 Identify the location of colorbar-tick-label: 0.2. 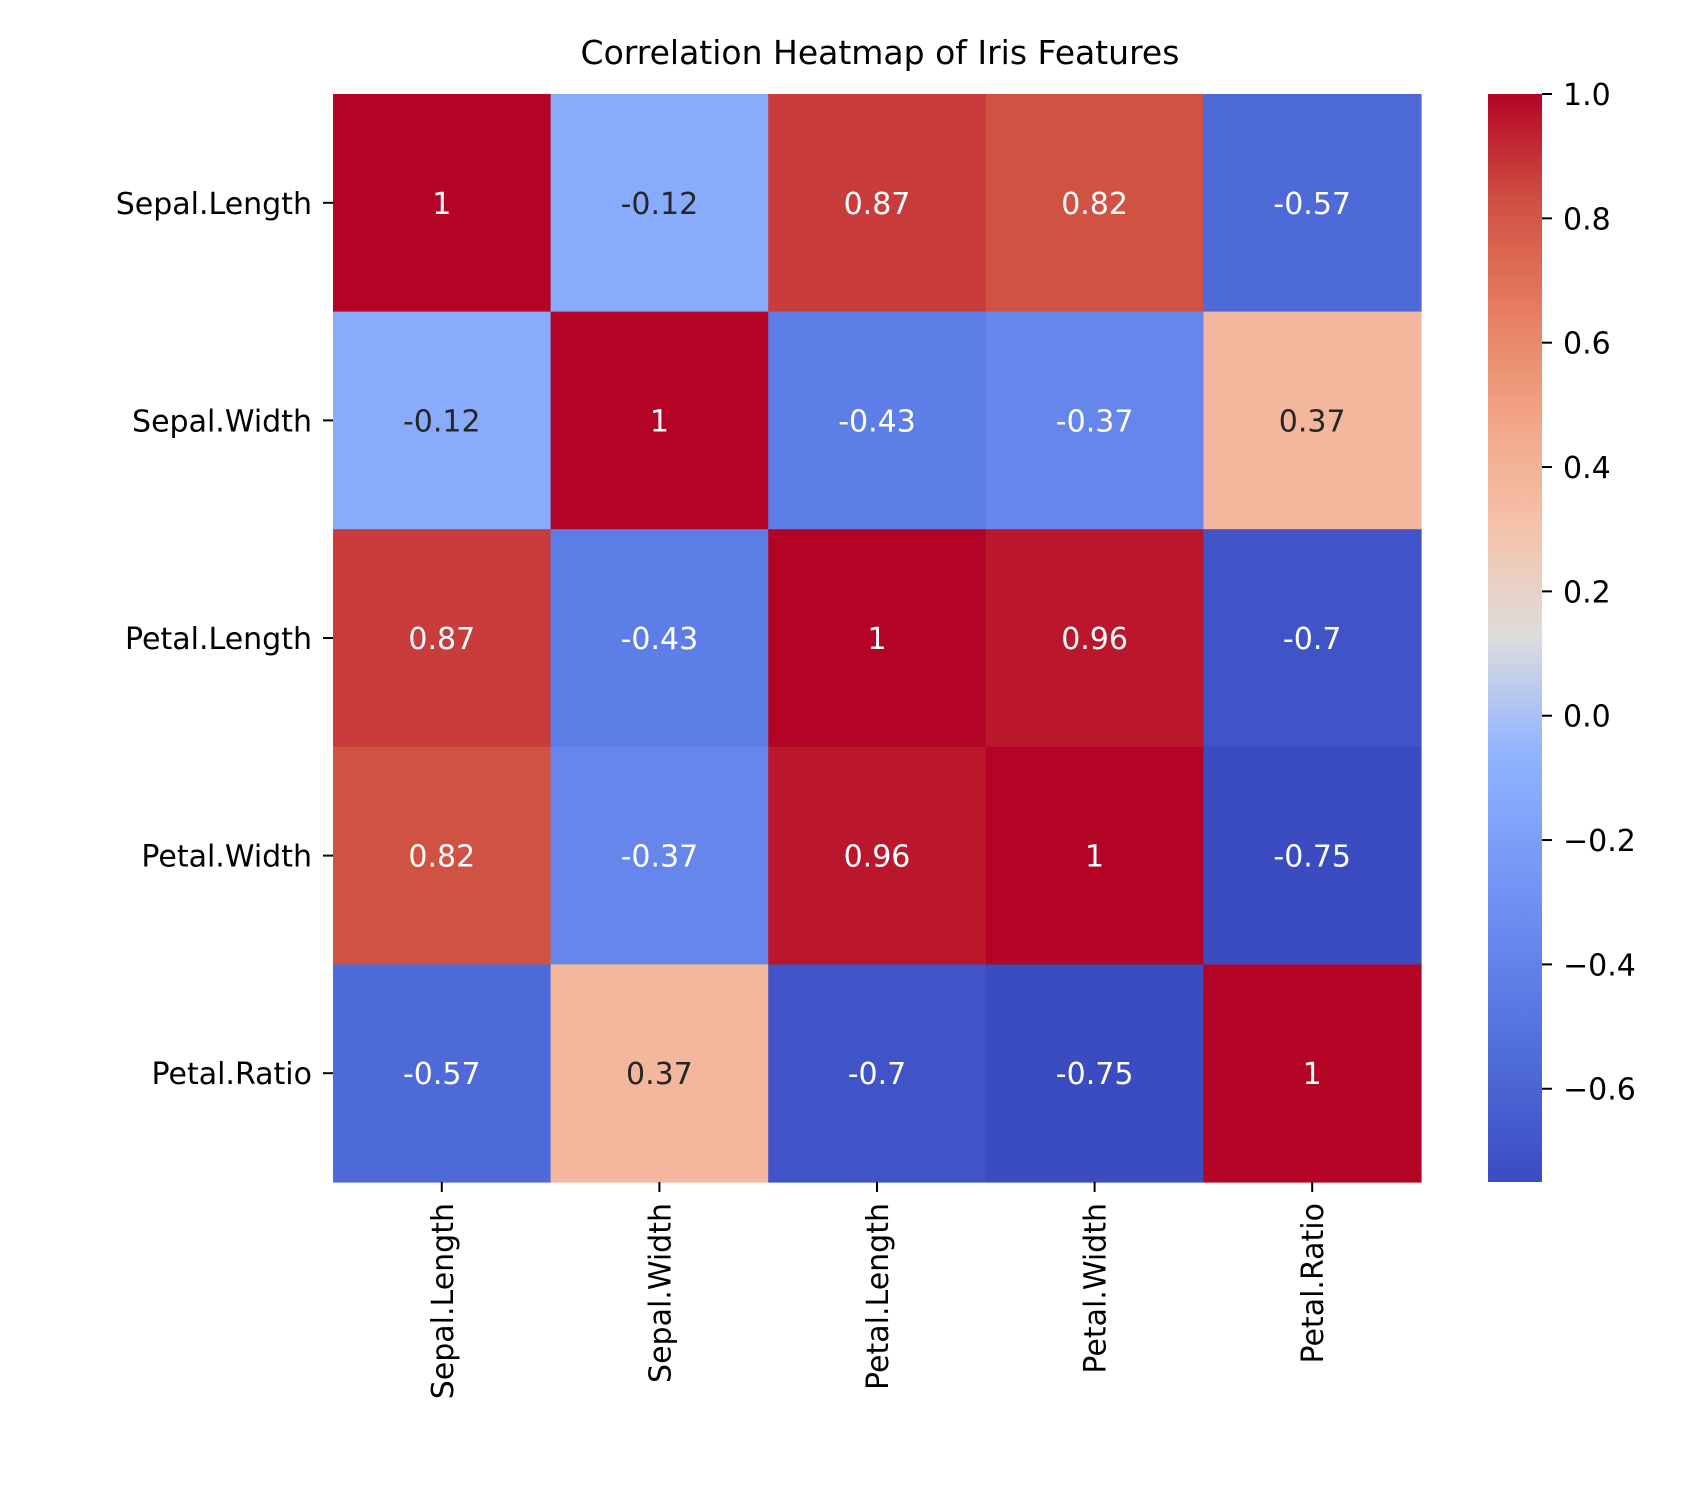
(1587, 592).